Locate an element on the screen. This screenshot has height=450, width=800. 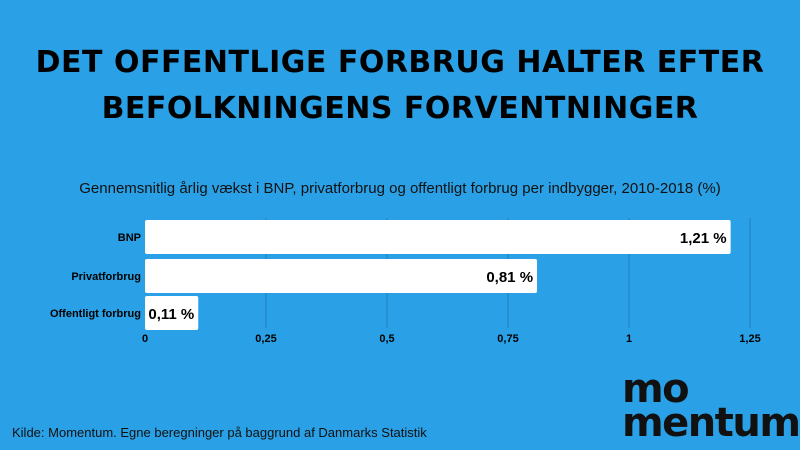
data-label: 1,21 % is located at coordinates (703, 238).